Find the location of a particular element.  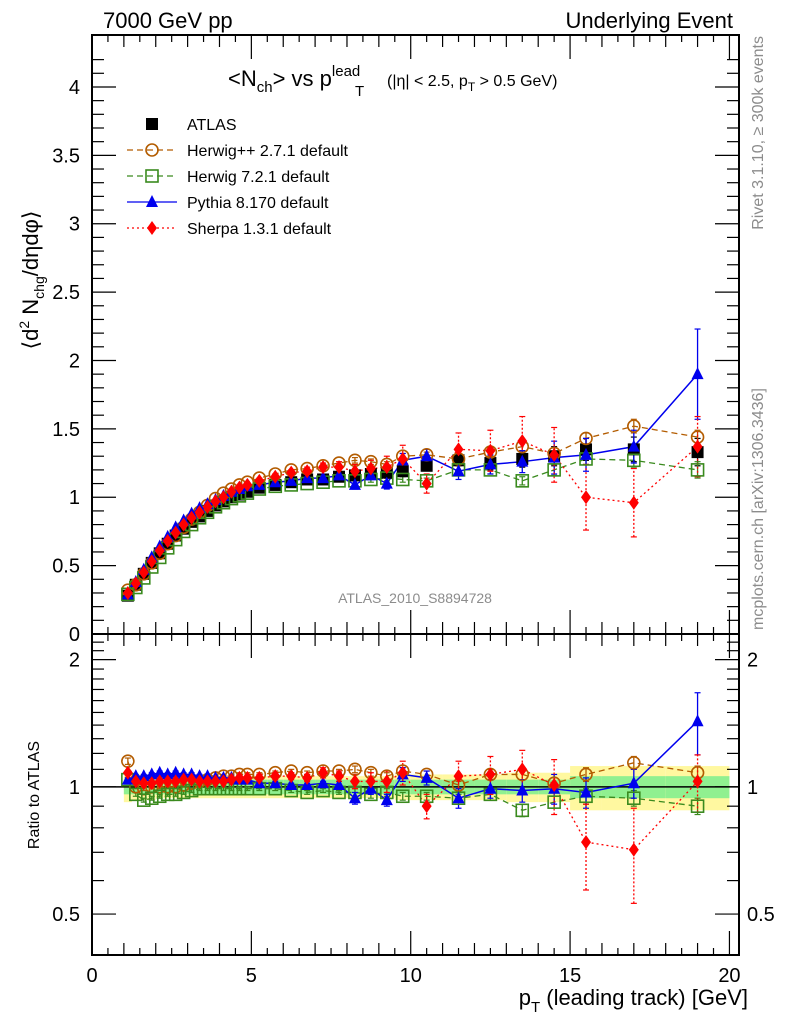

ratio-ylabel: Ratio to ATLAS is located at coordinates (34, 795).